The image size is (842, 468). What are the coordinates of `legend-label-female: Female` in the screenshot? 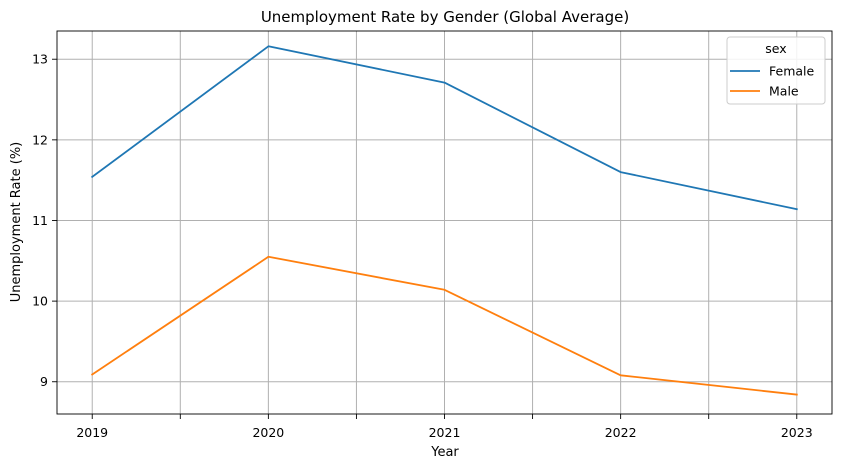 It's located at (792, 71).